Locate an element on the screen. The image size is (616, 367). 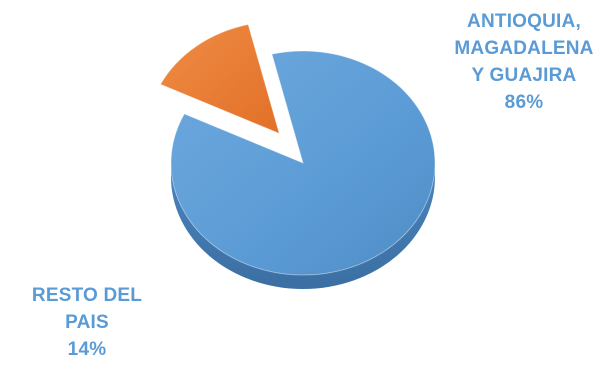
slice-label-main: ANTIOQUIA, MAGADALENA Y GUAJIRA 86% is located at coordinates (524, 62).